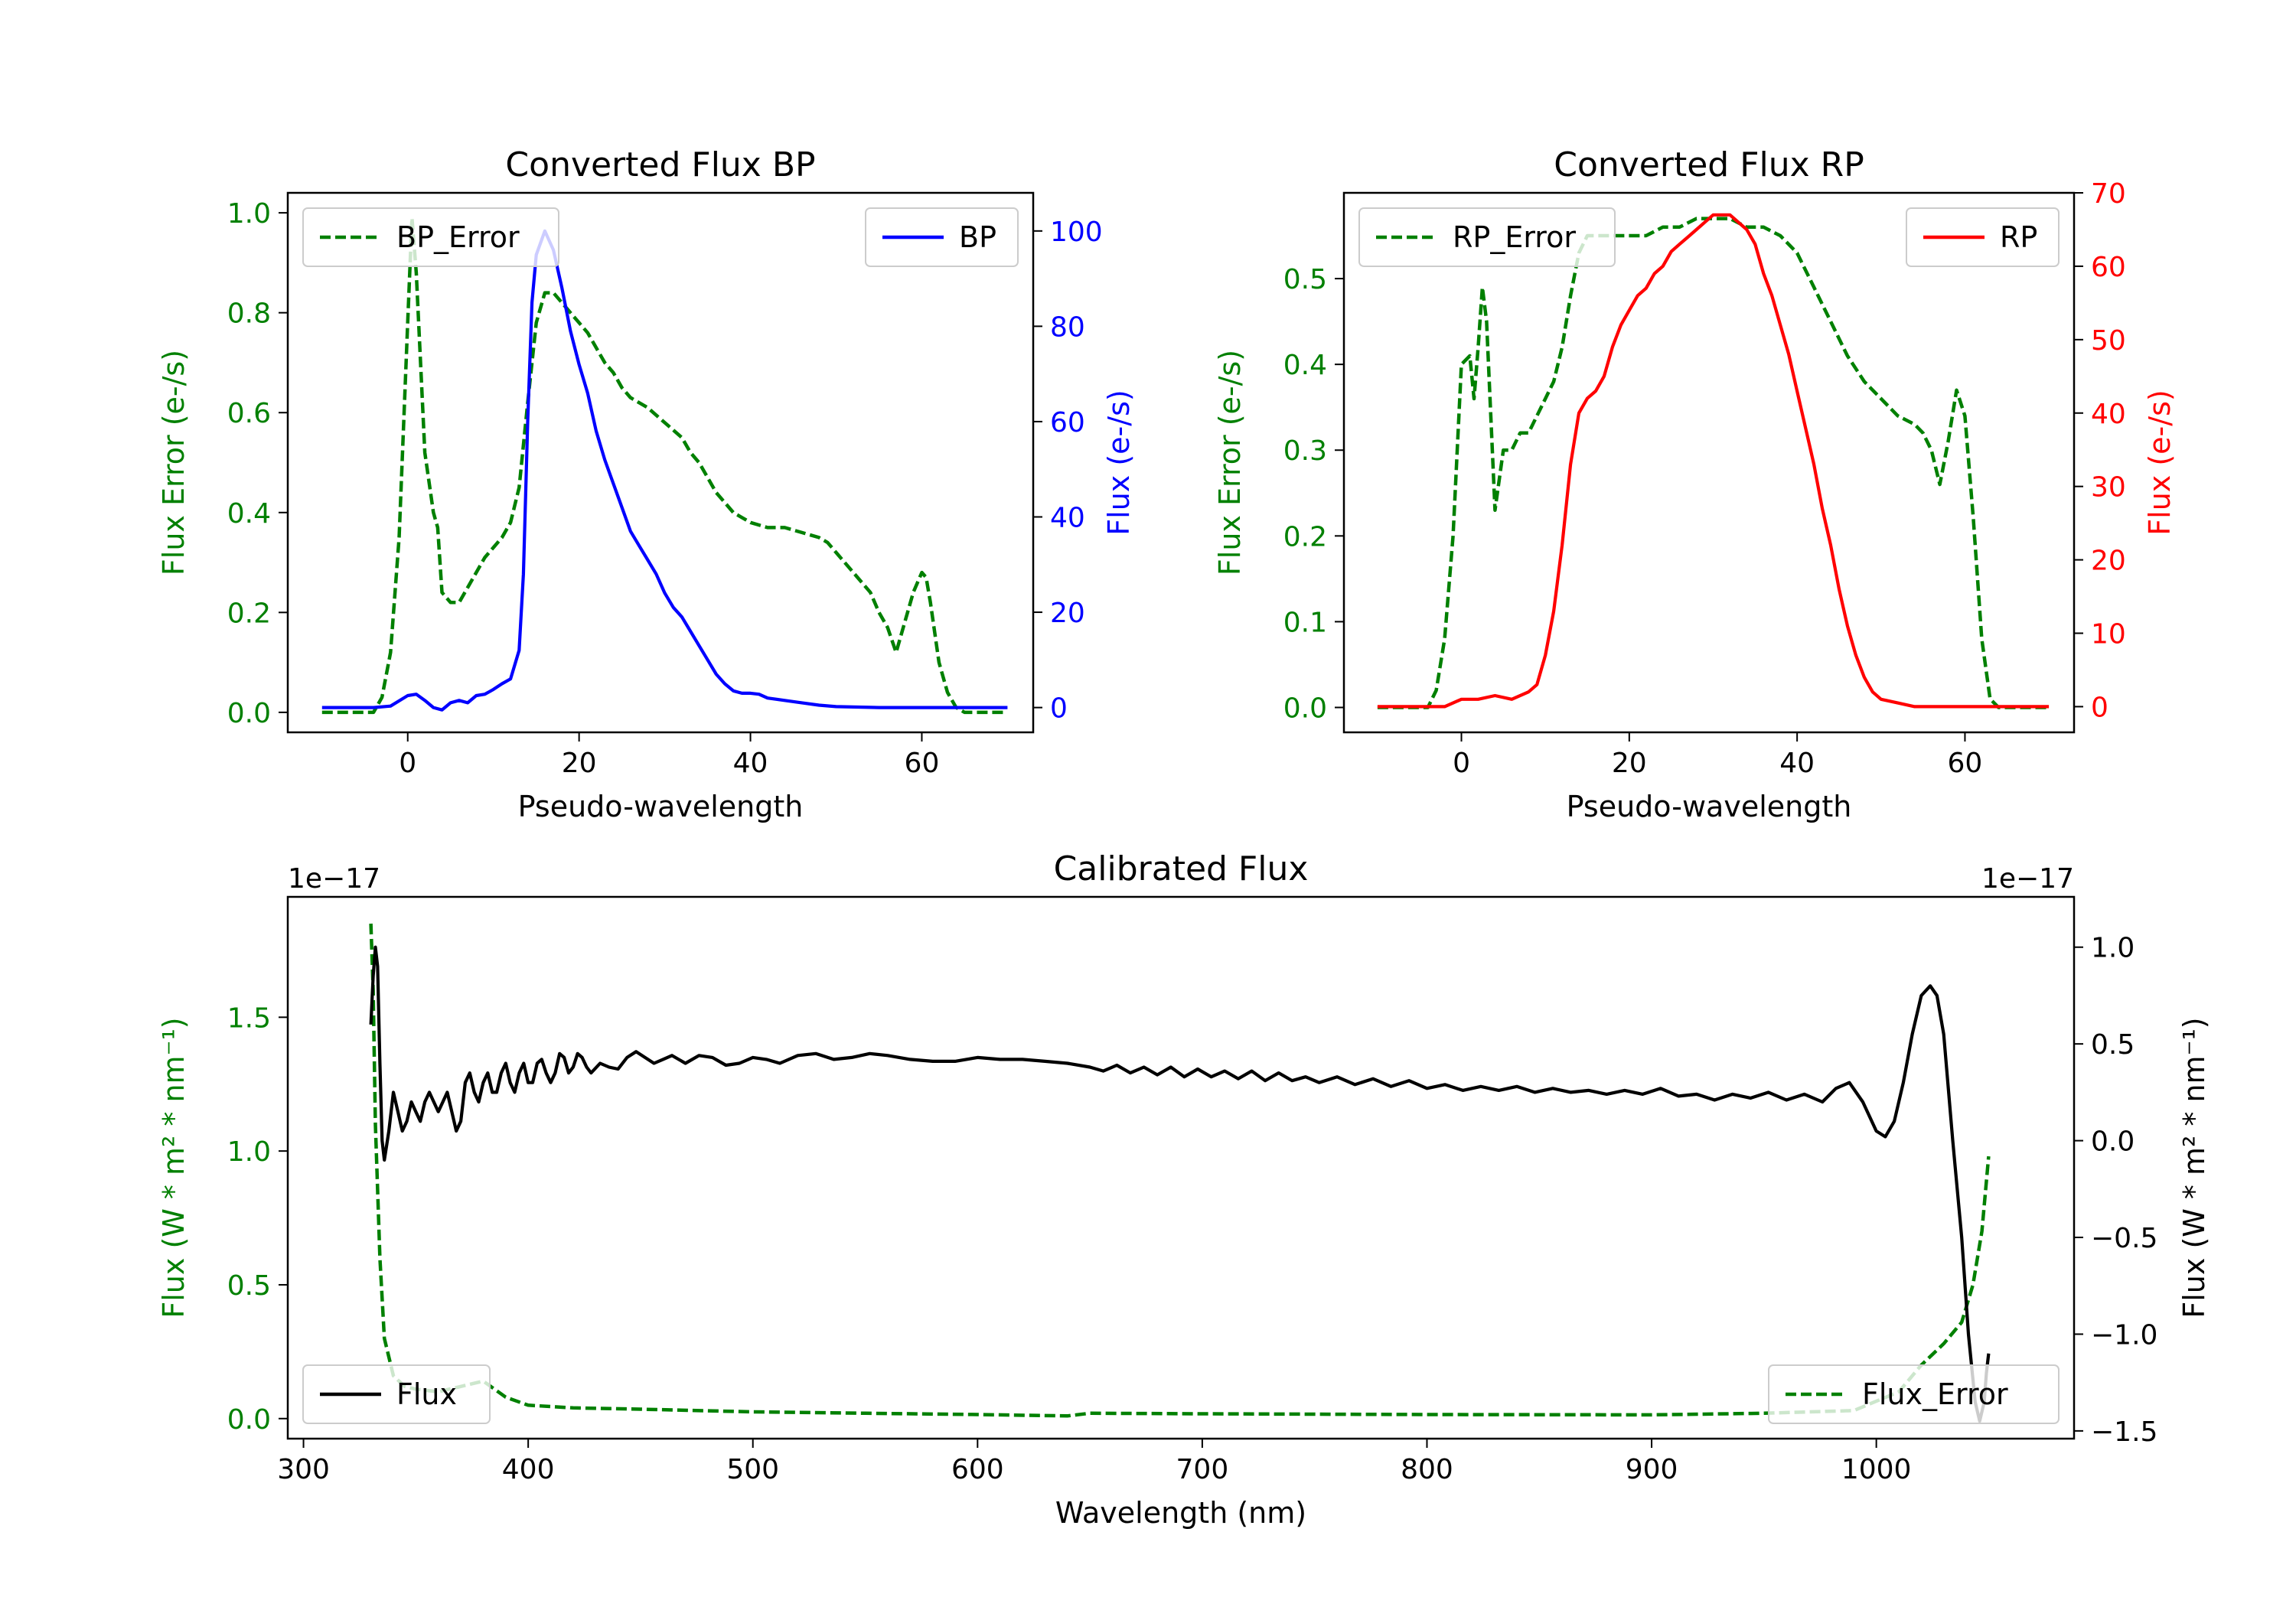 This screenshot has height=1607, width=2296. I want to click on cal-x-tick-label: 500, so click(752, 1470).